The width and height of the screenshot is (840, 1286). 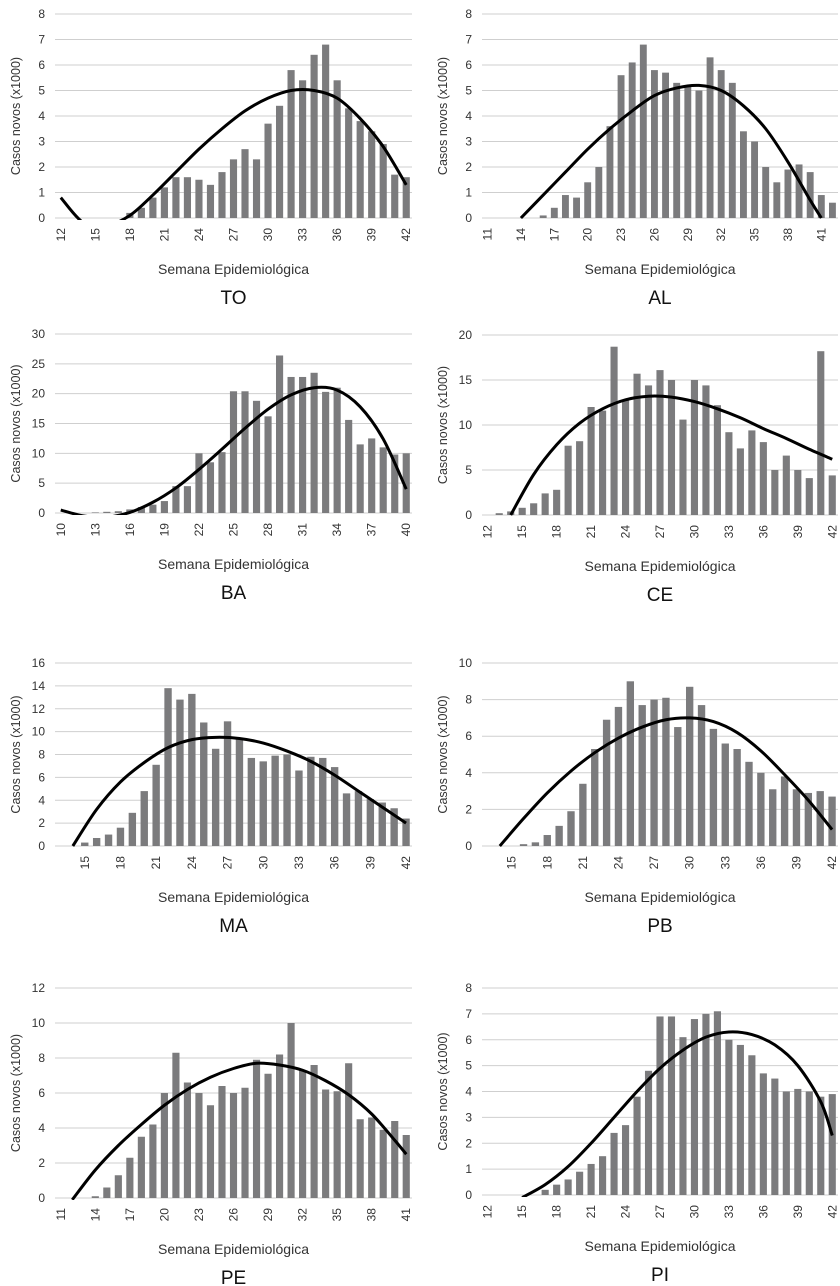 I want to click on x-tick-label: 33, so click(x=729, y=532).